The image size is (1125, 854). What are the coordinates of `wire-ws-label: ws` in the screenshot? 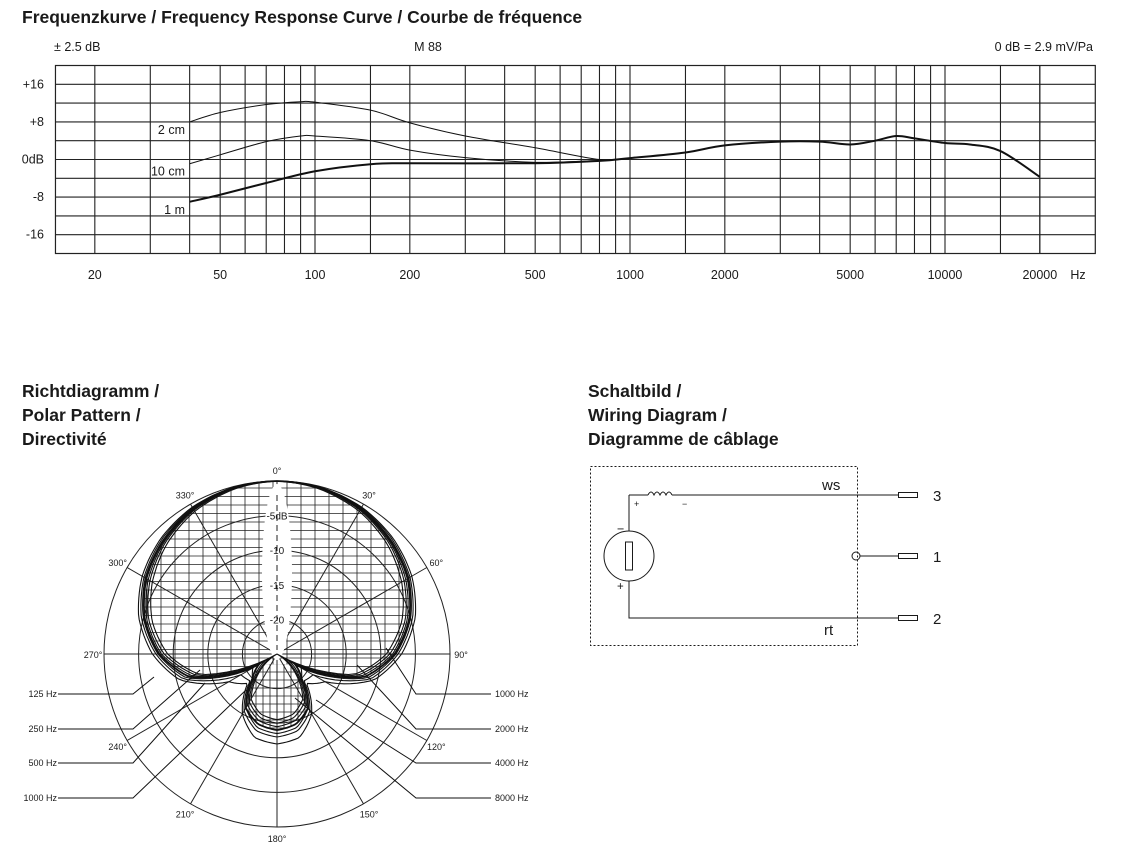 It's located at (830, 485).